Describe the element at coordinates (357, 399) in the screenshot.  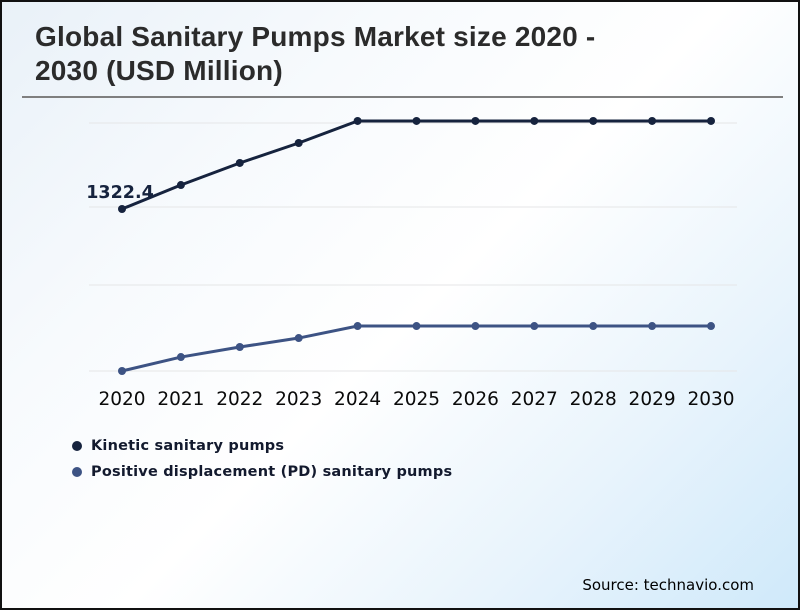
I see `x-axis-label: 2024` at that location.